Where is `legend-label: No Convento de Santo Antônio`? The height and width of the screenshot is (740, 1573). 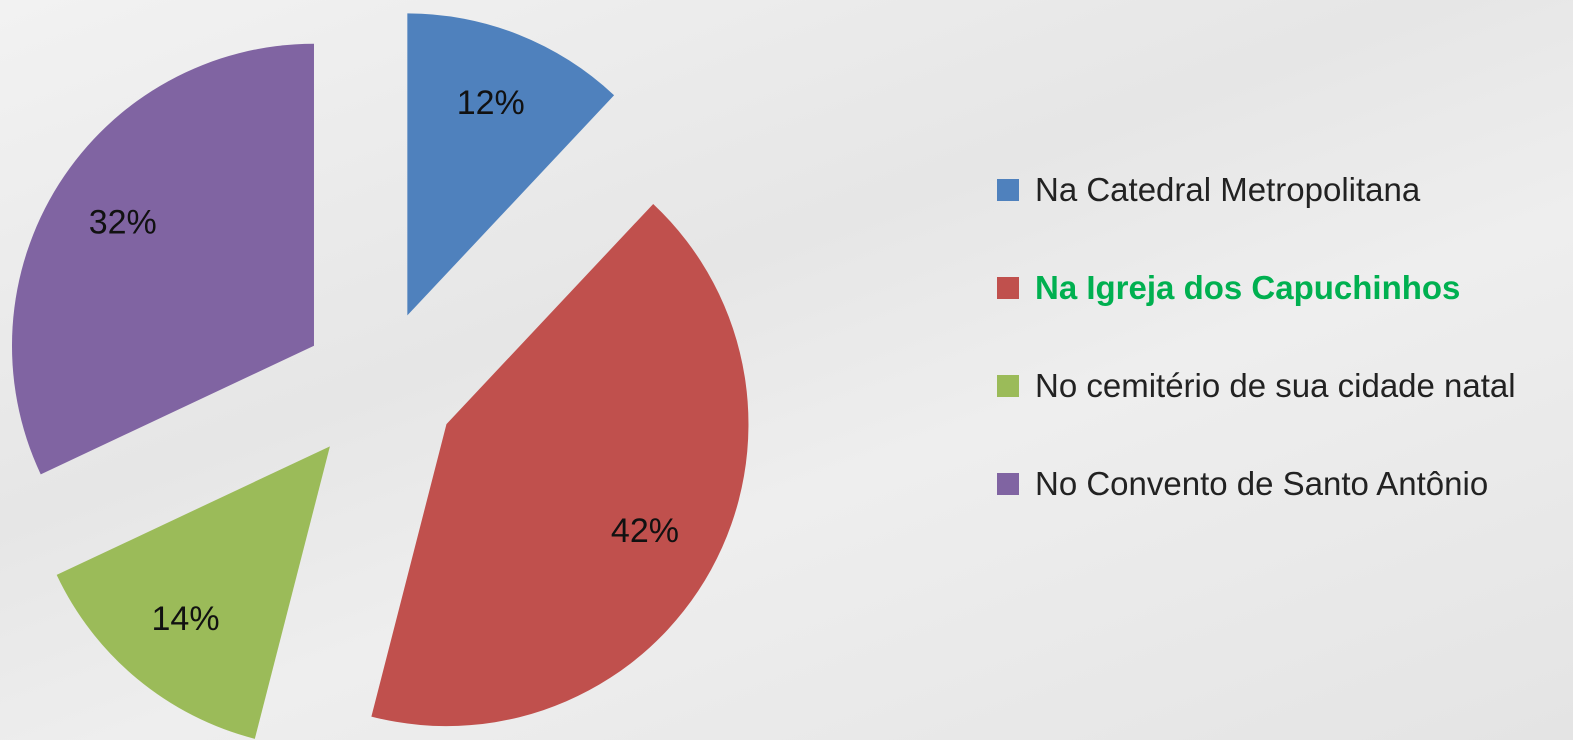 legend-label: No Convento de Santo Antônio is located at coordinates (1262, 483).